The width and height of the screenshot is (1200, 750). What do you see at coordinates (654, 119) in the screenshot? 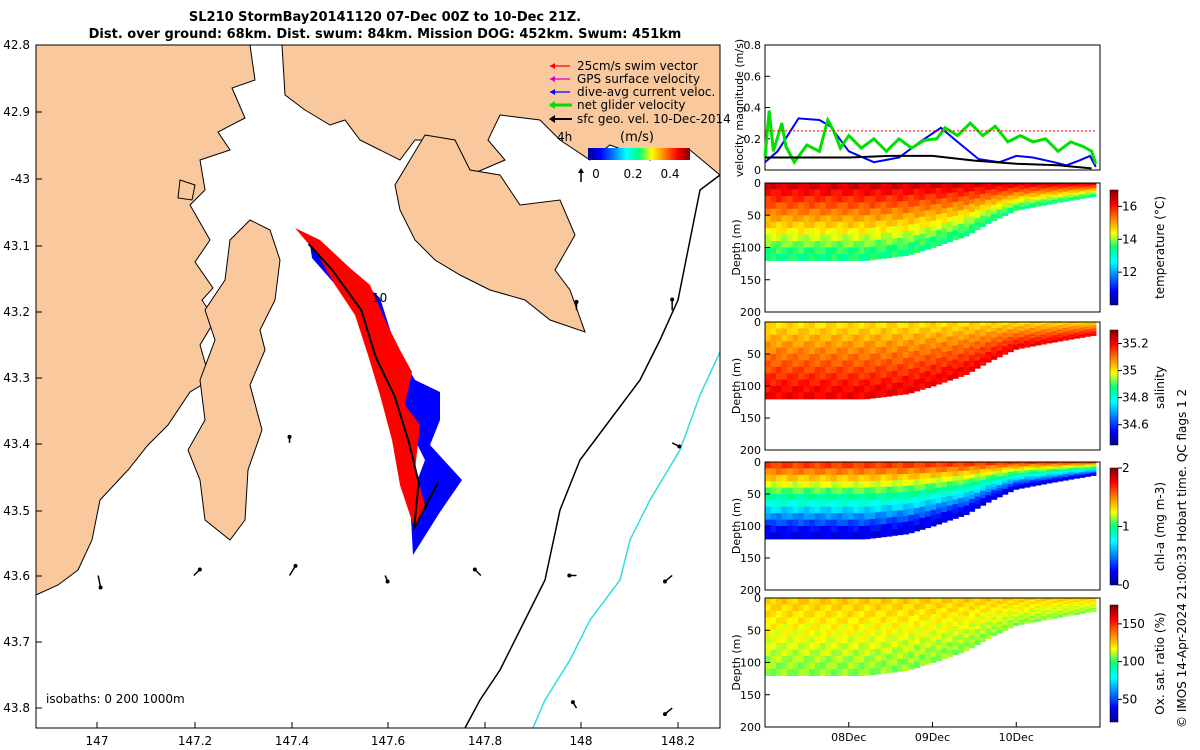
I see `legend-label: sfc geo. vel. 10-Dec-2014` at bounding box center [654, 119].